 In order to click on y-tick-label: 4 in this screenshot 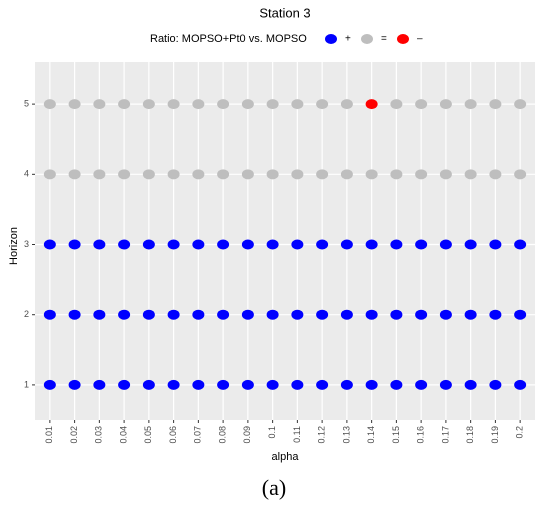, I will do `click(26, 174)`.